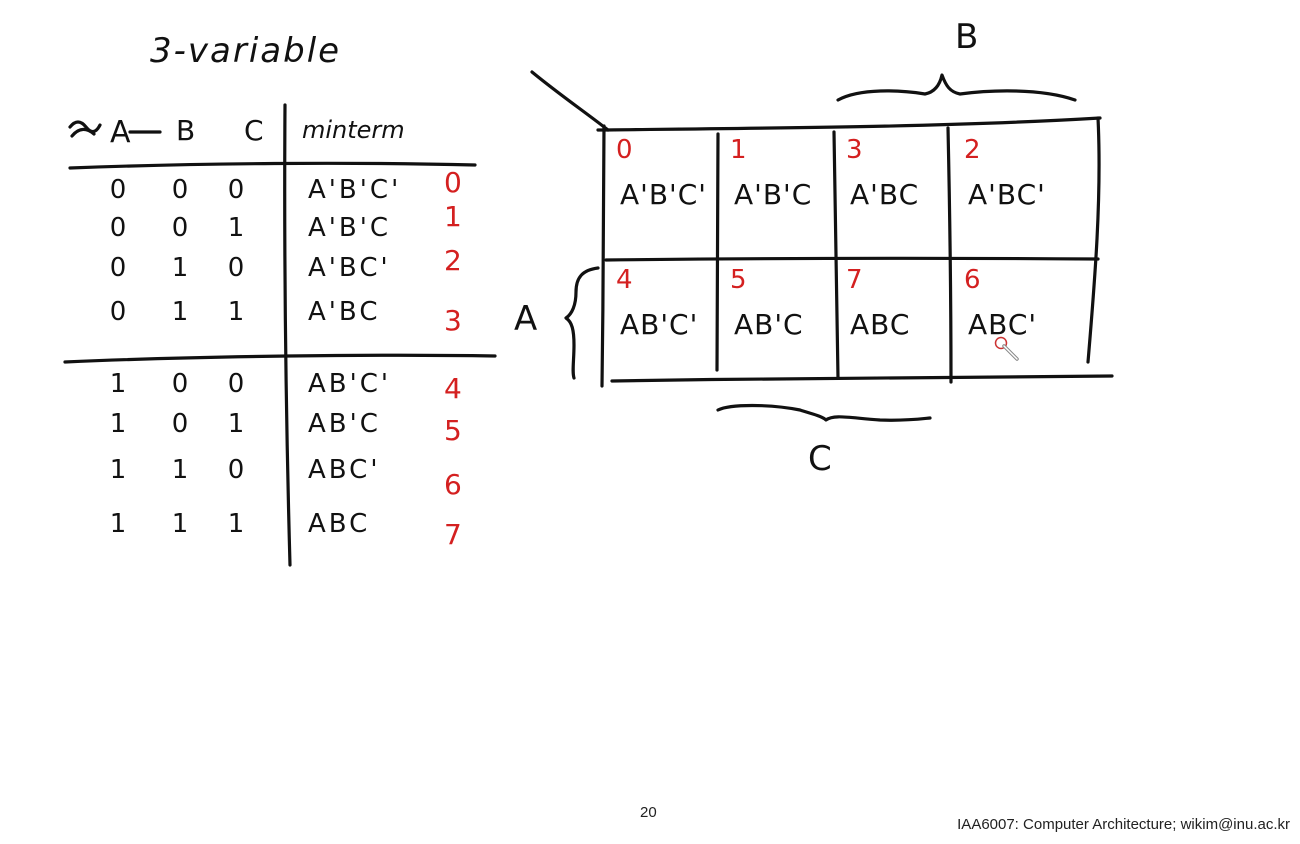 The image size is (1300, 844). Describe the element at coordinates (344, 312) in the screenshot. I see `cell-minterm: A'BC` at that location.